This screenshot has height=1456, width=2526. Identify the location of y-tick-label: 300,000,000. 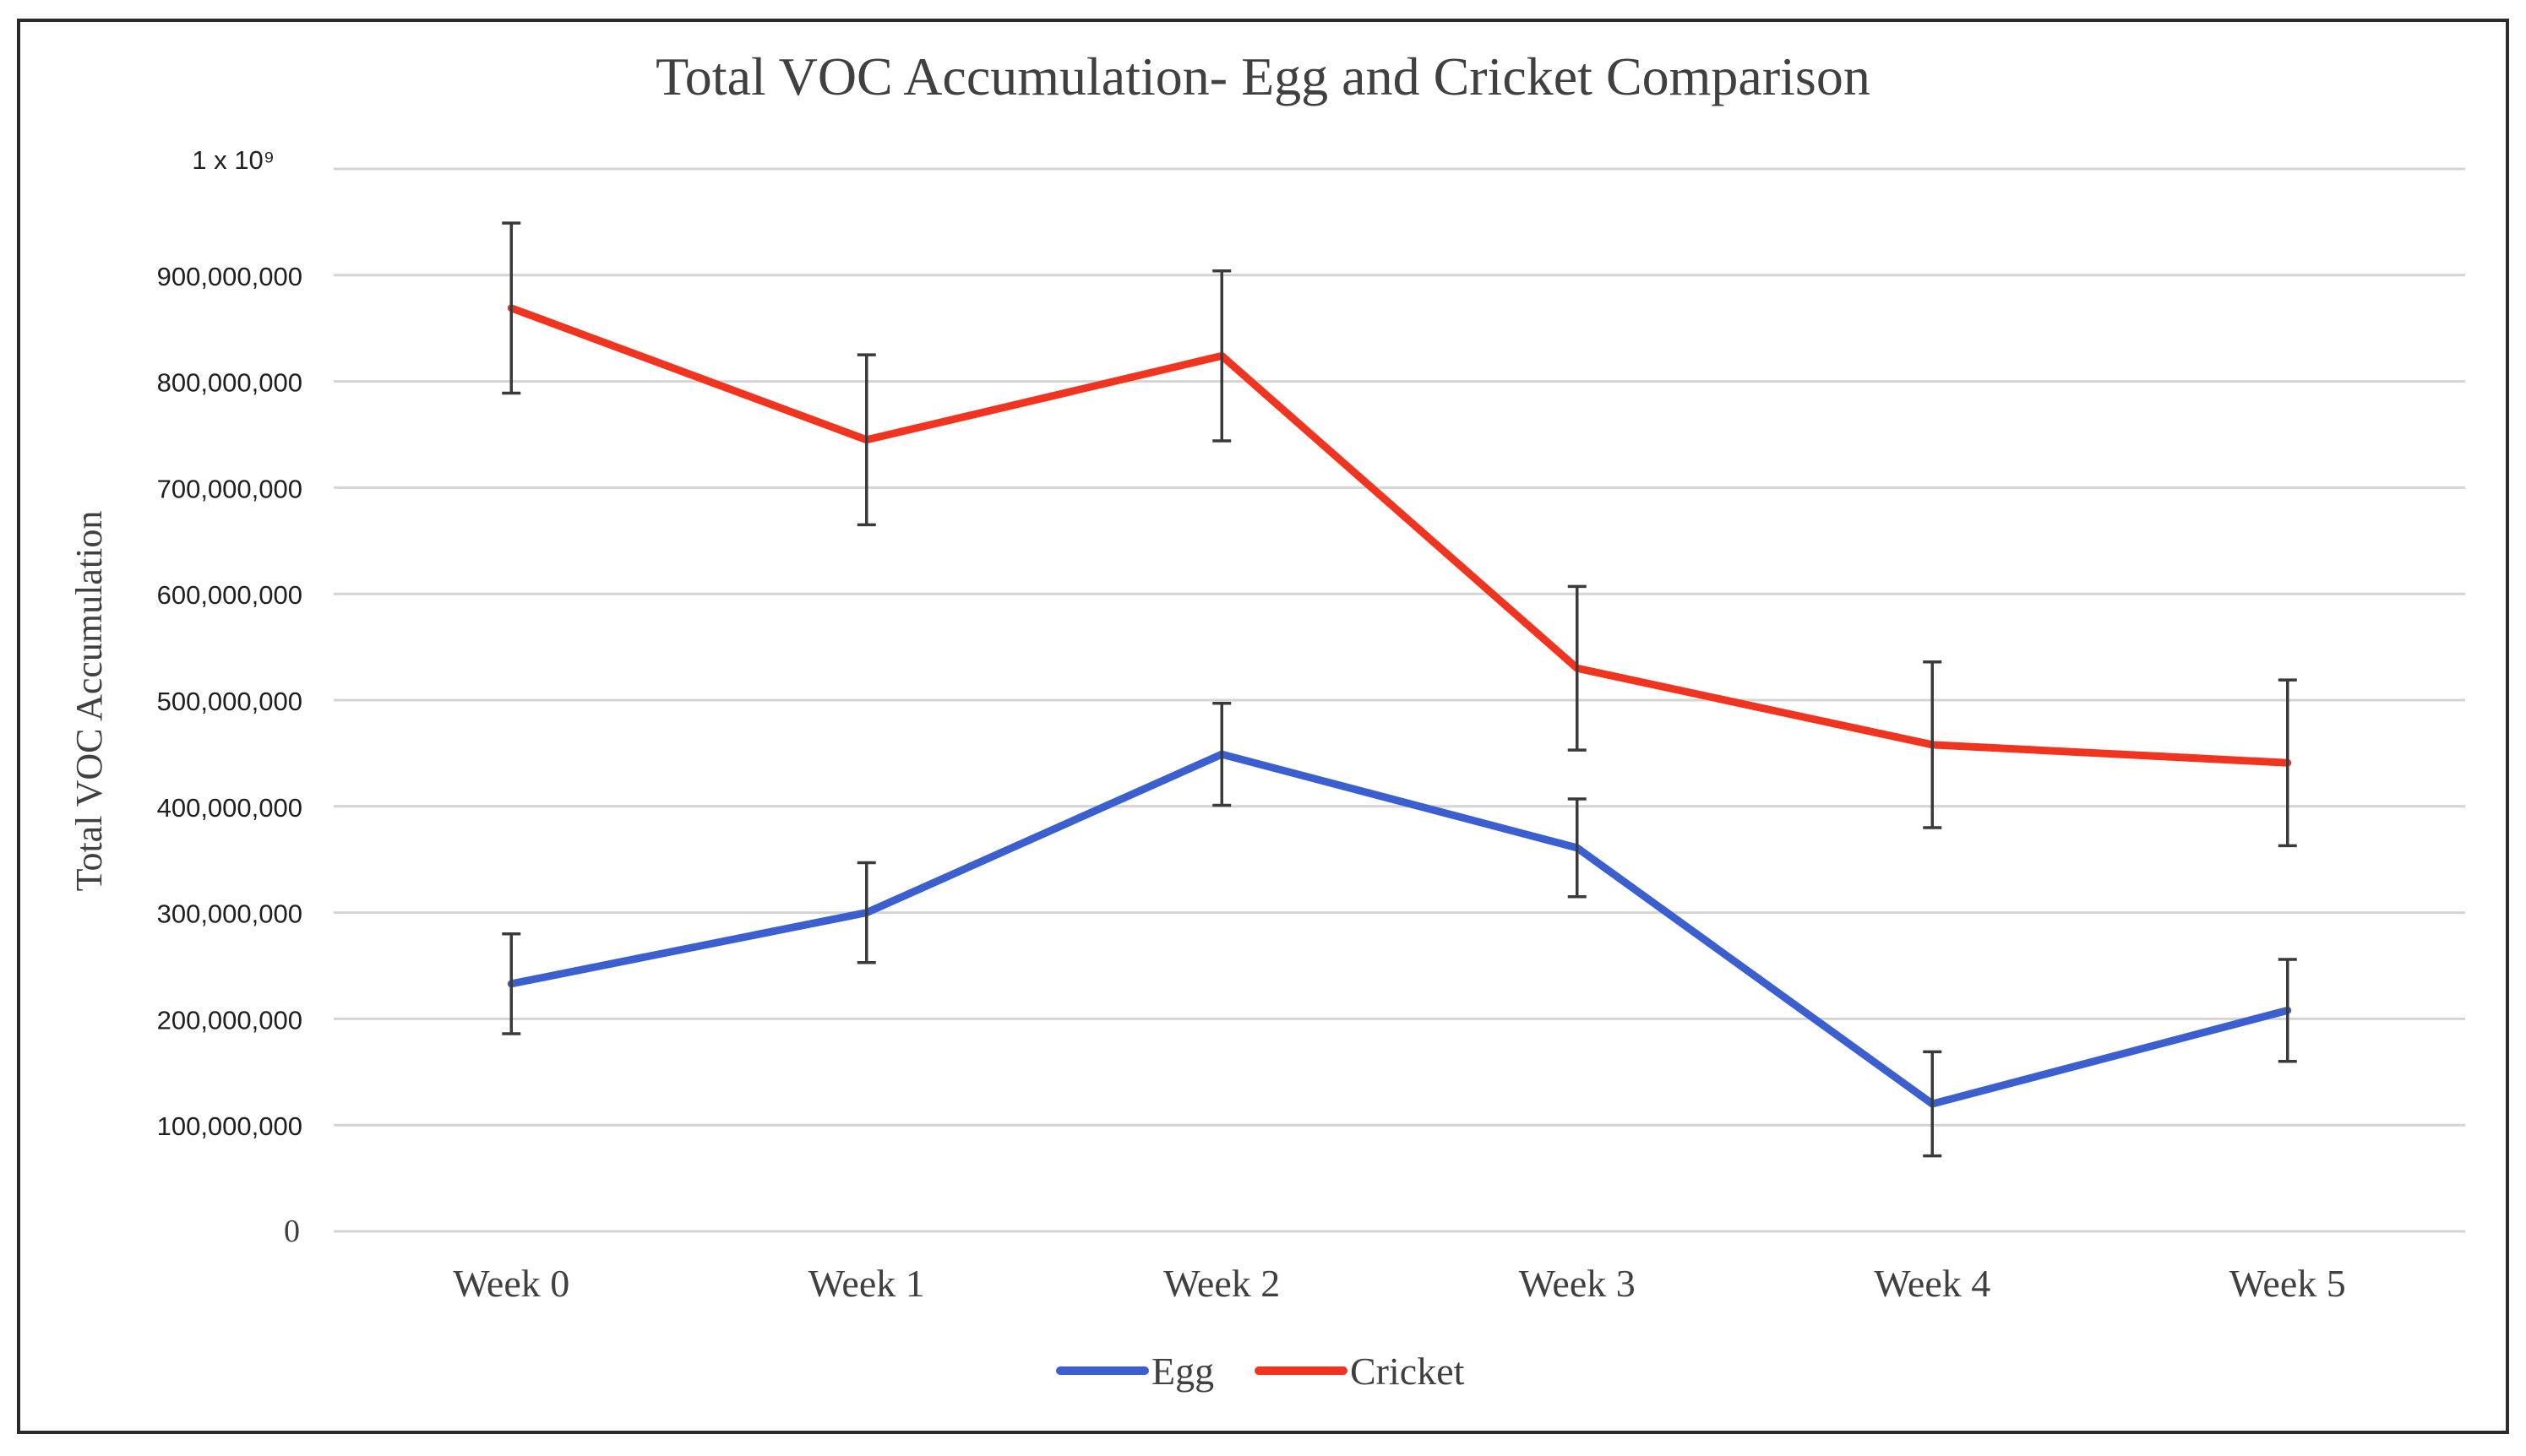
(229, 914).